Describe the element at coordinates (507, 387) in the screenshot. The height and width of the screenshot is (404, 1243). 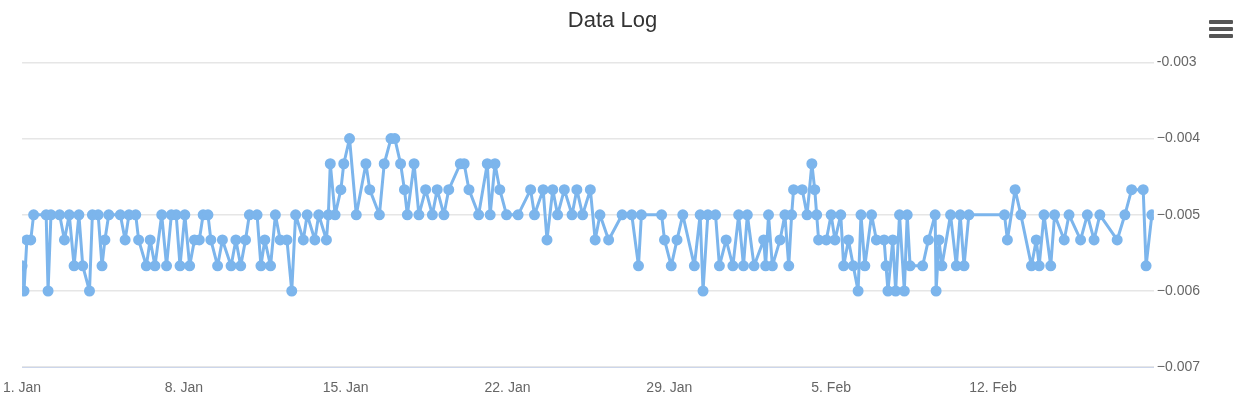
I see `x-tick-label: 22. Jan` at that location.